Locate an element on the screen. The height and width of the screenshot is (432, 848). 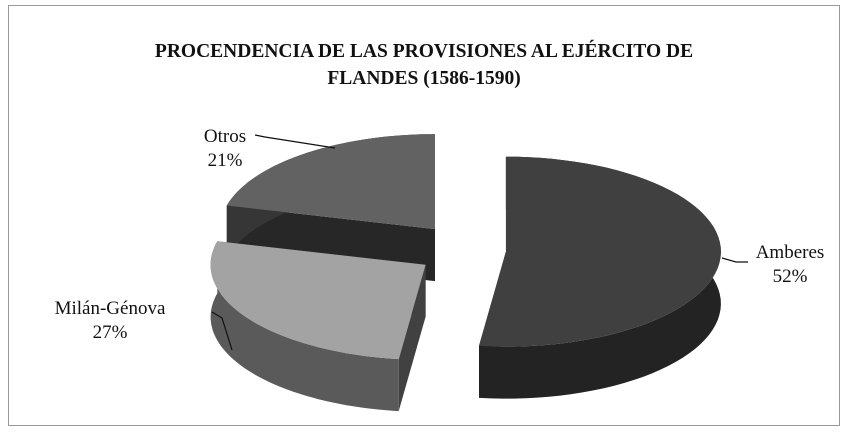
value-label: 21% is located at coordinates (225, 160).